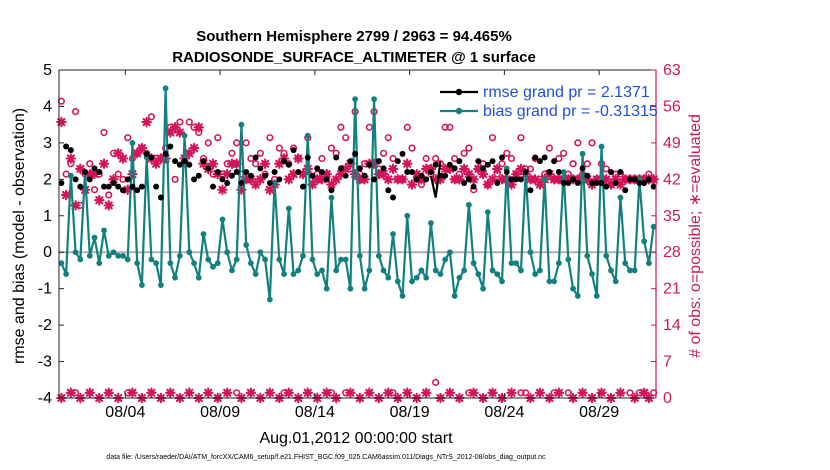 This screenshot has height=470, width=830. What do you see at coordinates (45, 398) in the screenshot?
I see `y-tick-label: -4` at bounding box center [45, 398].